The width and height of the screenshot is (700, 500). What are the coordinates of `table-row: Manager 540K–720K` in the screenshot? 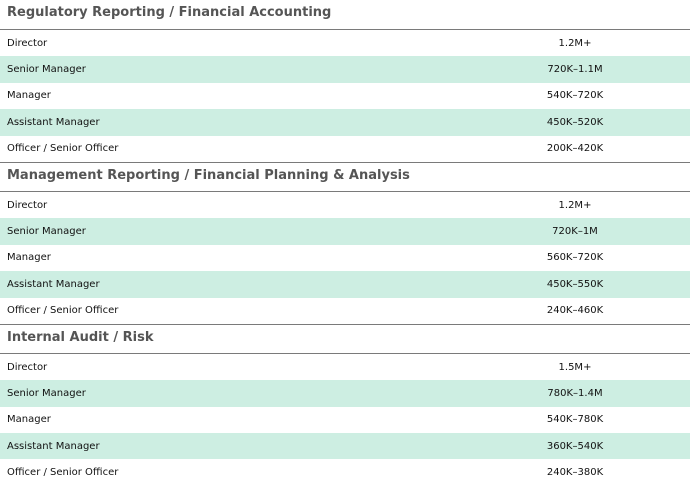 It's located at (345, 96).